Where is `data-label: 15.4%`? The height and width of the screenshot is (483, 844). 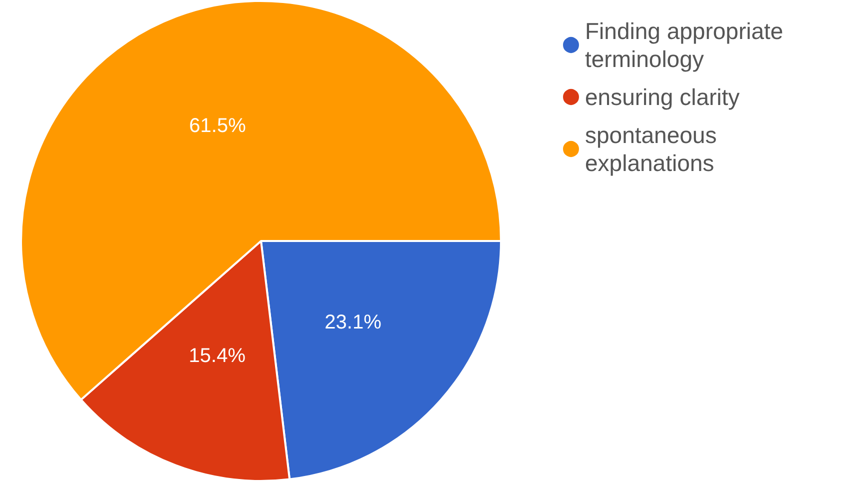 data-label: 15.4% is located at coordinates (217, 355).